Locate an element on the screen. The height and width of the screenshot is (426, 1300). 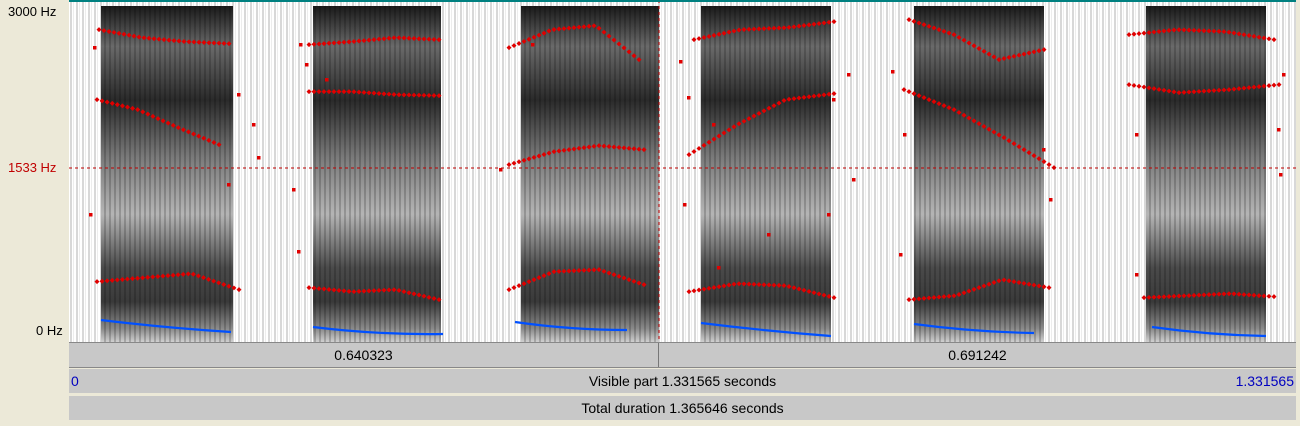
visible-part-bar: 0 Visible part 1.331565 seconds 1.331565 is located at coordinates (682, 381).